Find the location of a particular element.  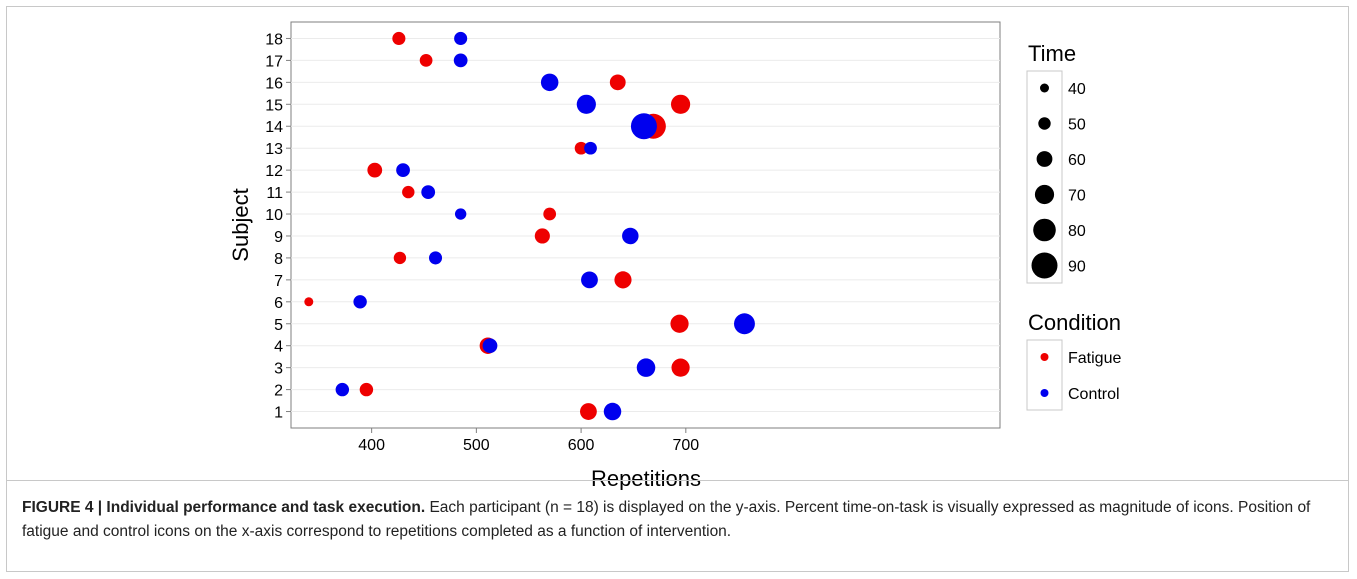

caption-divider is located at coordinates (677, 480).